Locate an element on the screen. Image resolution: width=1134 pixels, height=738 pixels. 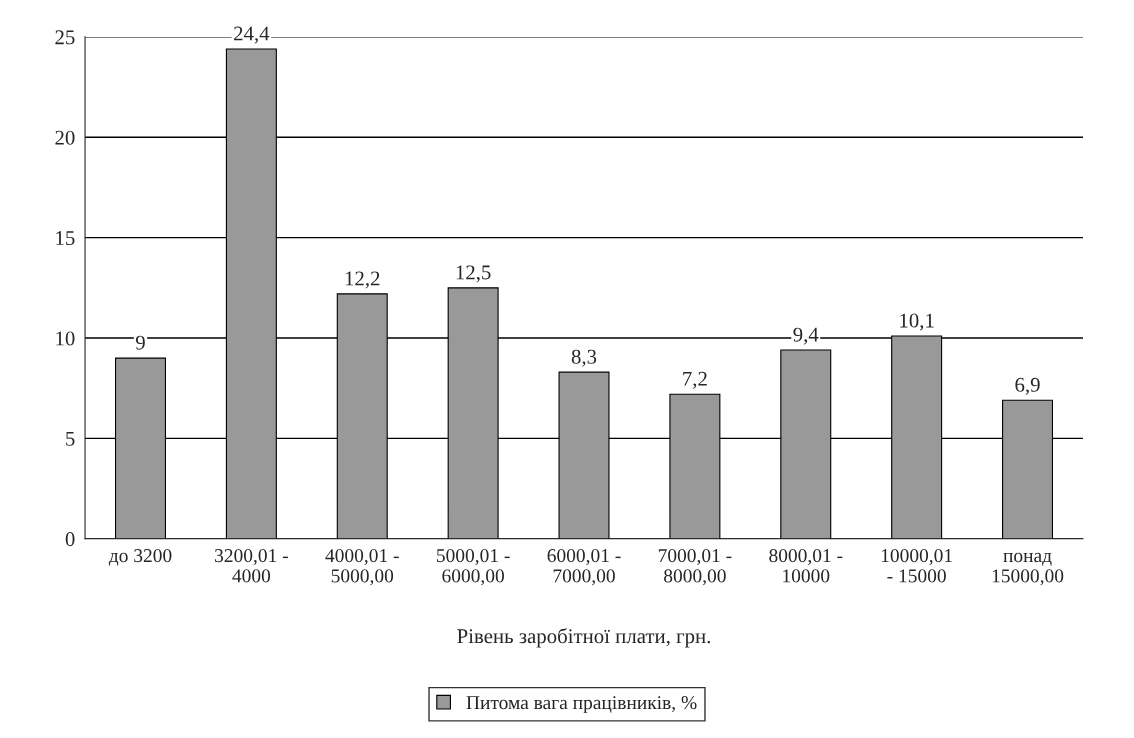
x-tick-label: 5000,01 - 6000,00 is located at coordinates (473, 567).